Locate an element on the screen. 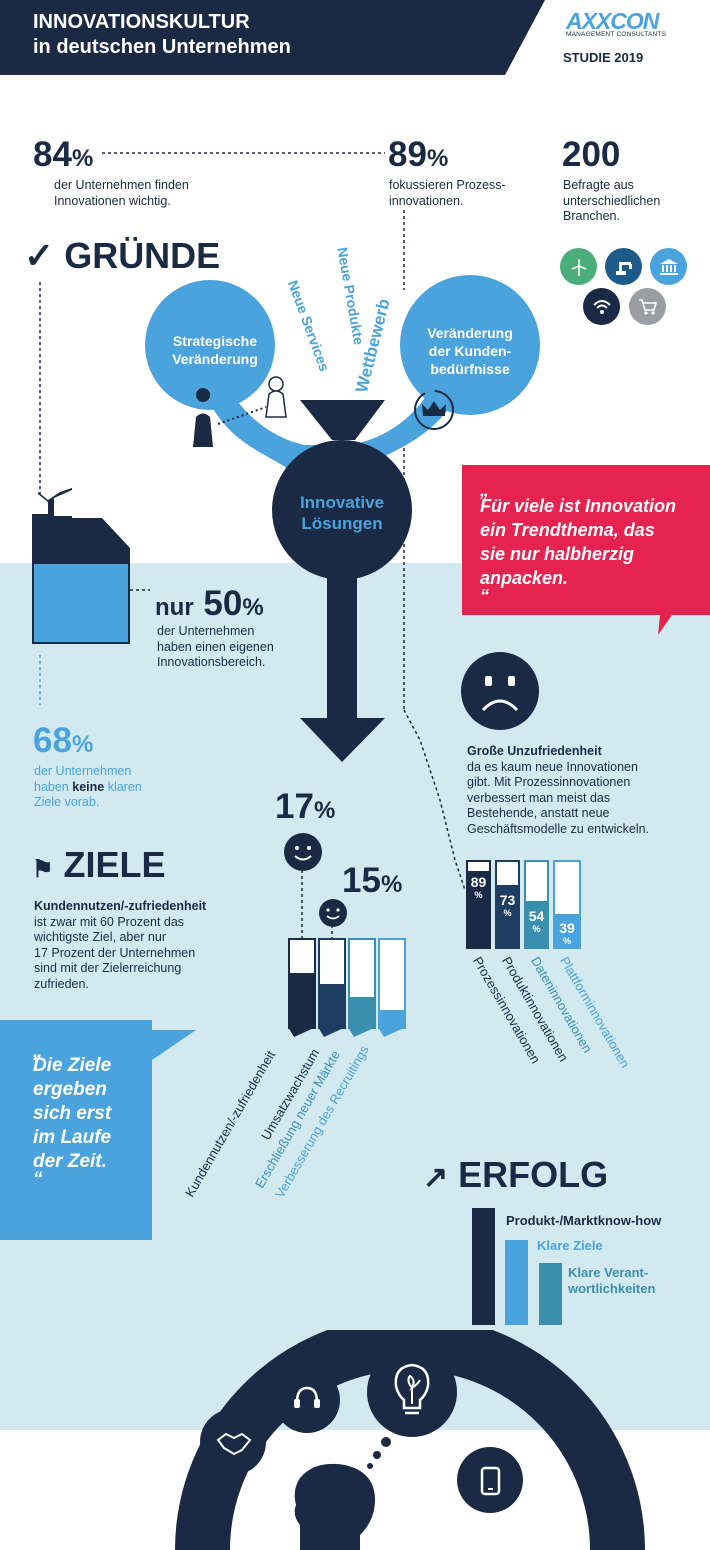 Image resolution: width=710 pixels, height=1550 pixels. flag-icon: ⚑ is located at coordinates (43, 869).